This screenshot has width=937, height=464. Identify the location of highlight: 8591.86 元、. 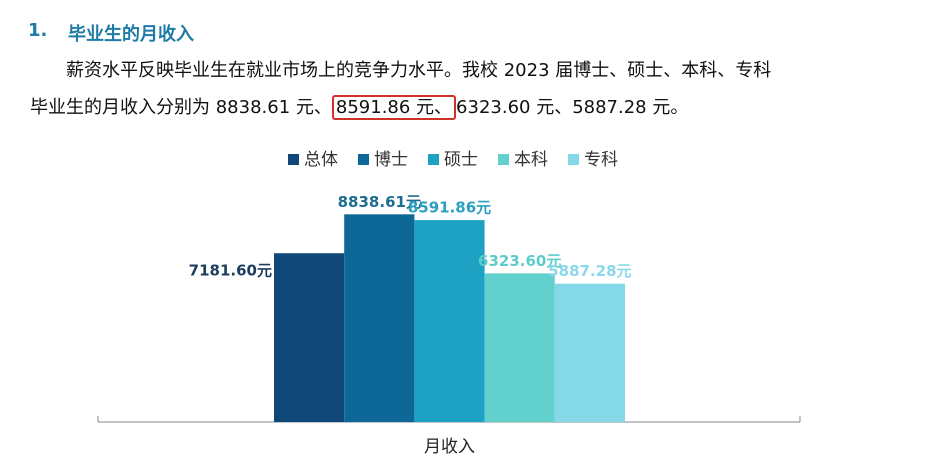
(394, 107).